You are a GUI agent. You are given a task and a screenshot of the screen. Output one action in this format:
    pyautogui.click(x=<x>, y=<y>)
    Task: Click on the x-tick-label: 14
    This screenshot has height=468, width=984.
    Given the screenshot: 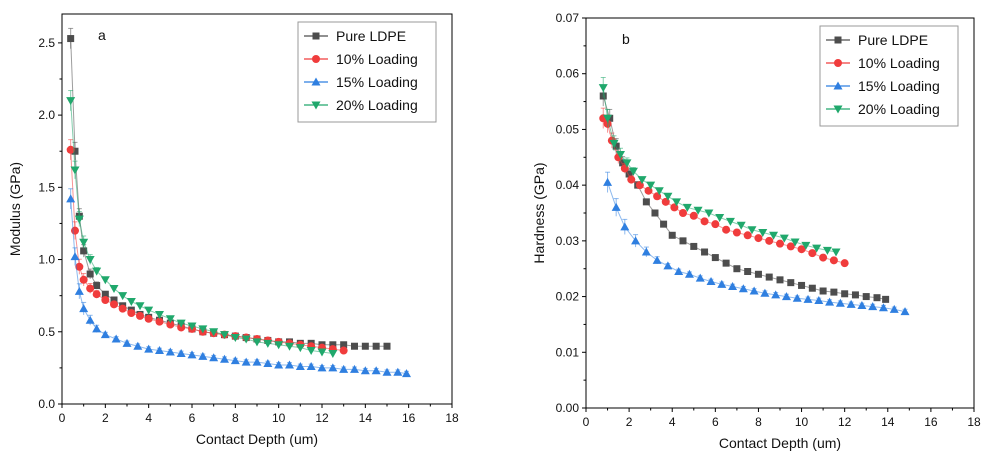 What is the action you would take?
    pyautogui.click(x=888, y=422)
    